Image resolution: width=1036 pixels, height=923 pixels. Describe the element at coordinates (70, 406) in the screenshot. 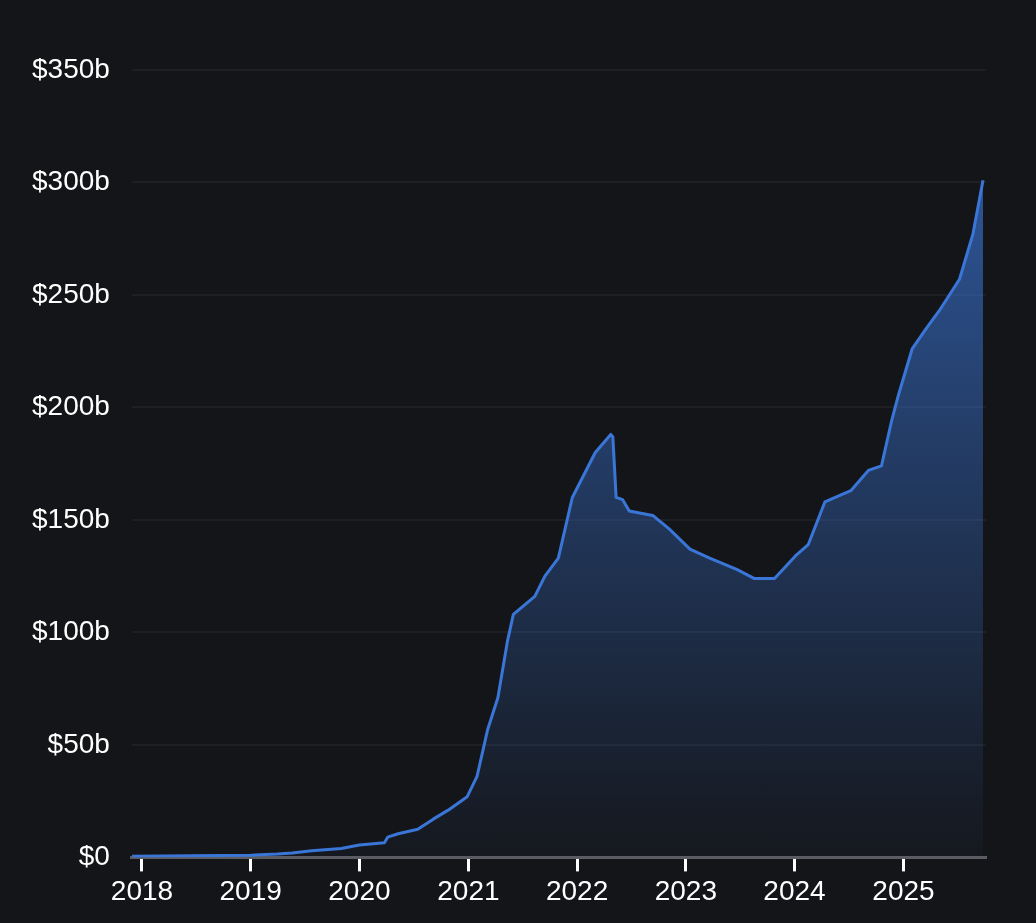

I see `y-tick-label: $200b` at that location.